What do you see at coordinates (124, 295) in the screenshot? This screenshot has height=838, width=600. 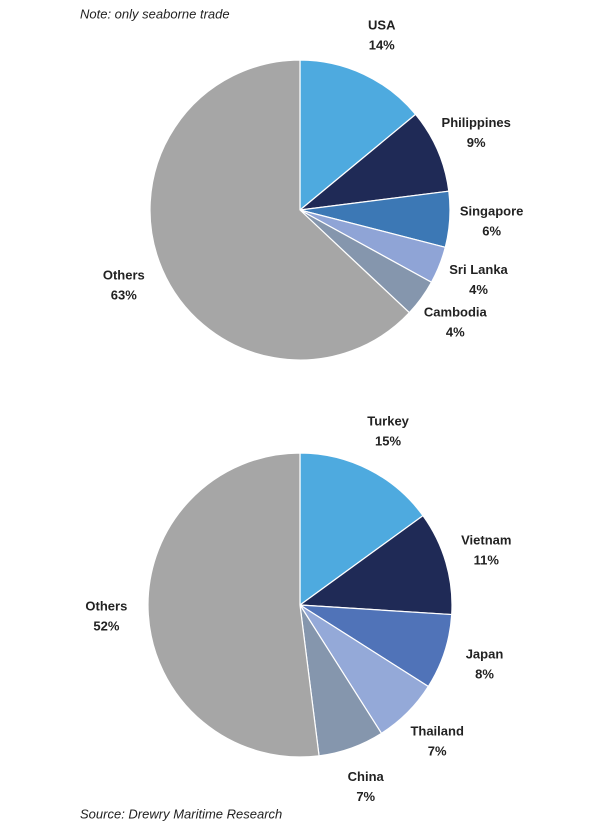 I see `slice-value-label: 63%` at bounding box center [124, 295].